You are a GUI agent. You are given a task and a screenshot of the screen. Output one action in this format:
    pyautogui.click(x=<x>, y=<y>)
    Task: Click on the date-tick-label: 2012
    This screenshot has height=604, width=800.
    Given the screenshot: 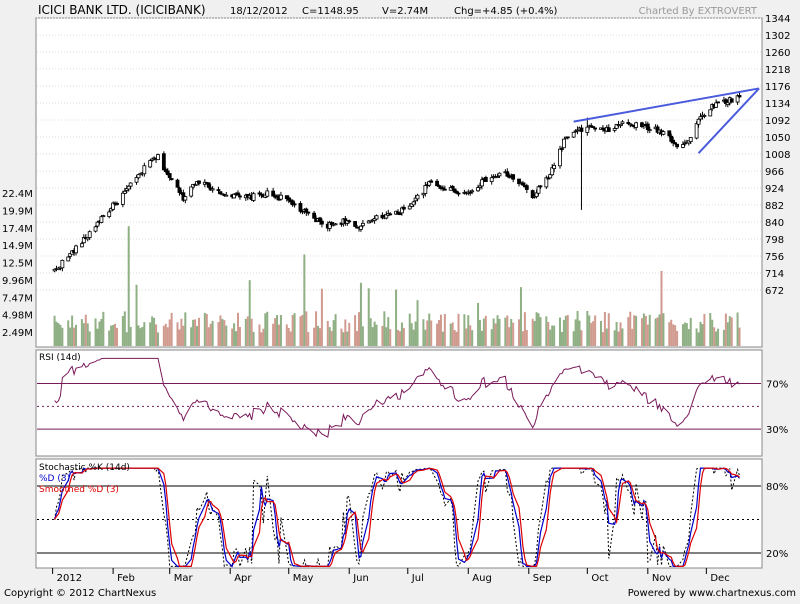 What is the action you would take?
    pyautogui.click(x=69, y=578)
    